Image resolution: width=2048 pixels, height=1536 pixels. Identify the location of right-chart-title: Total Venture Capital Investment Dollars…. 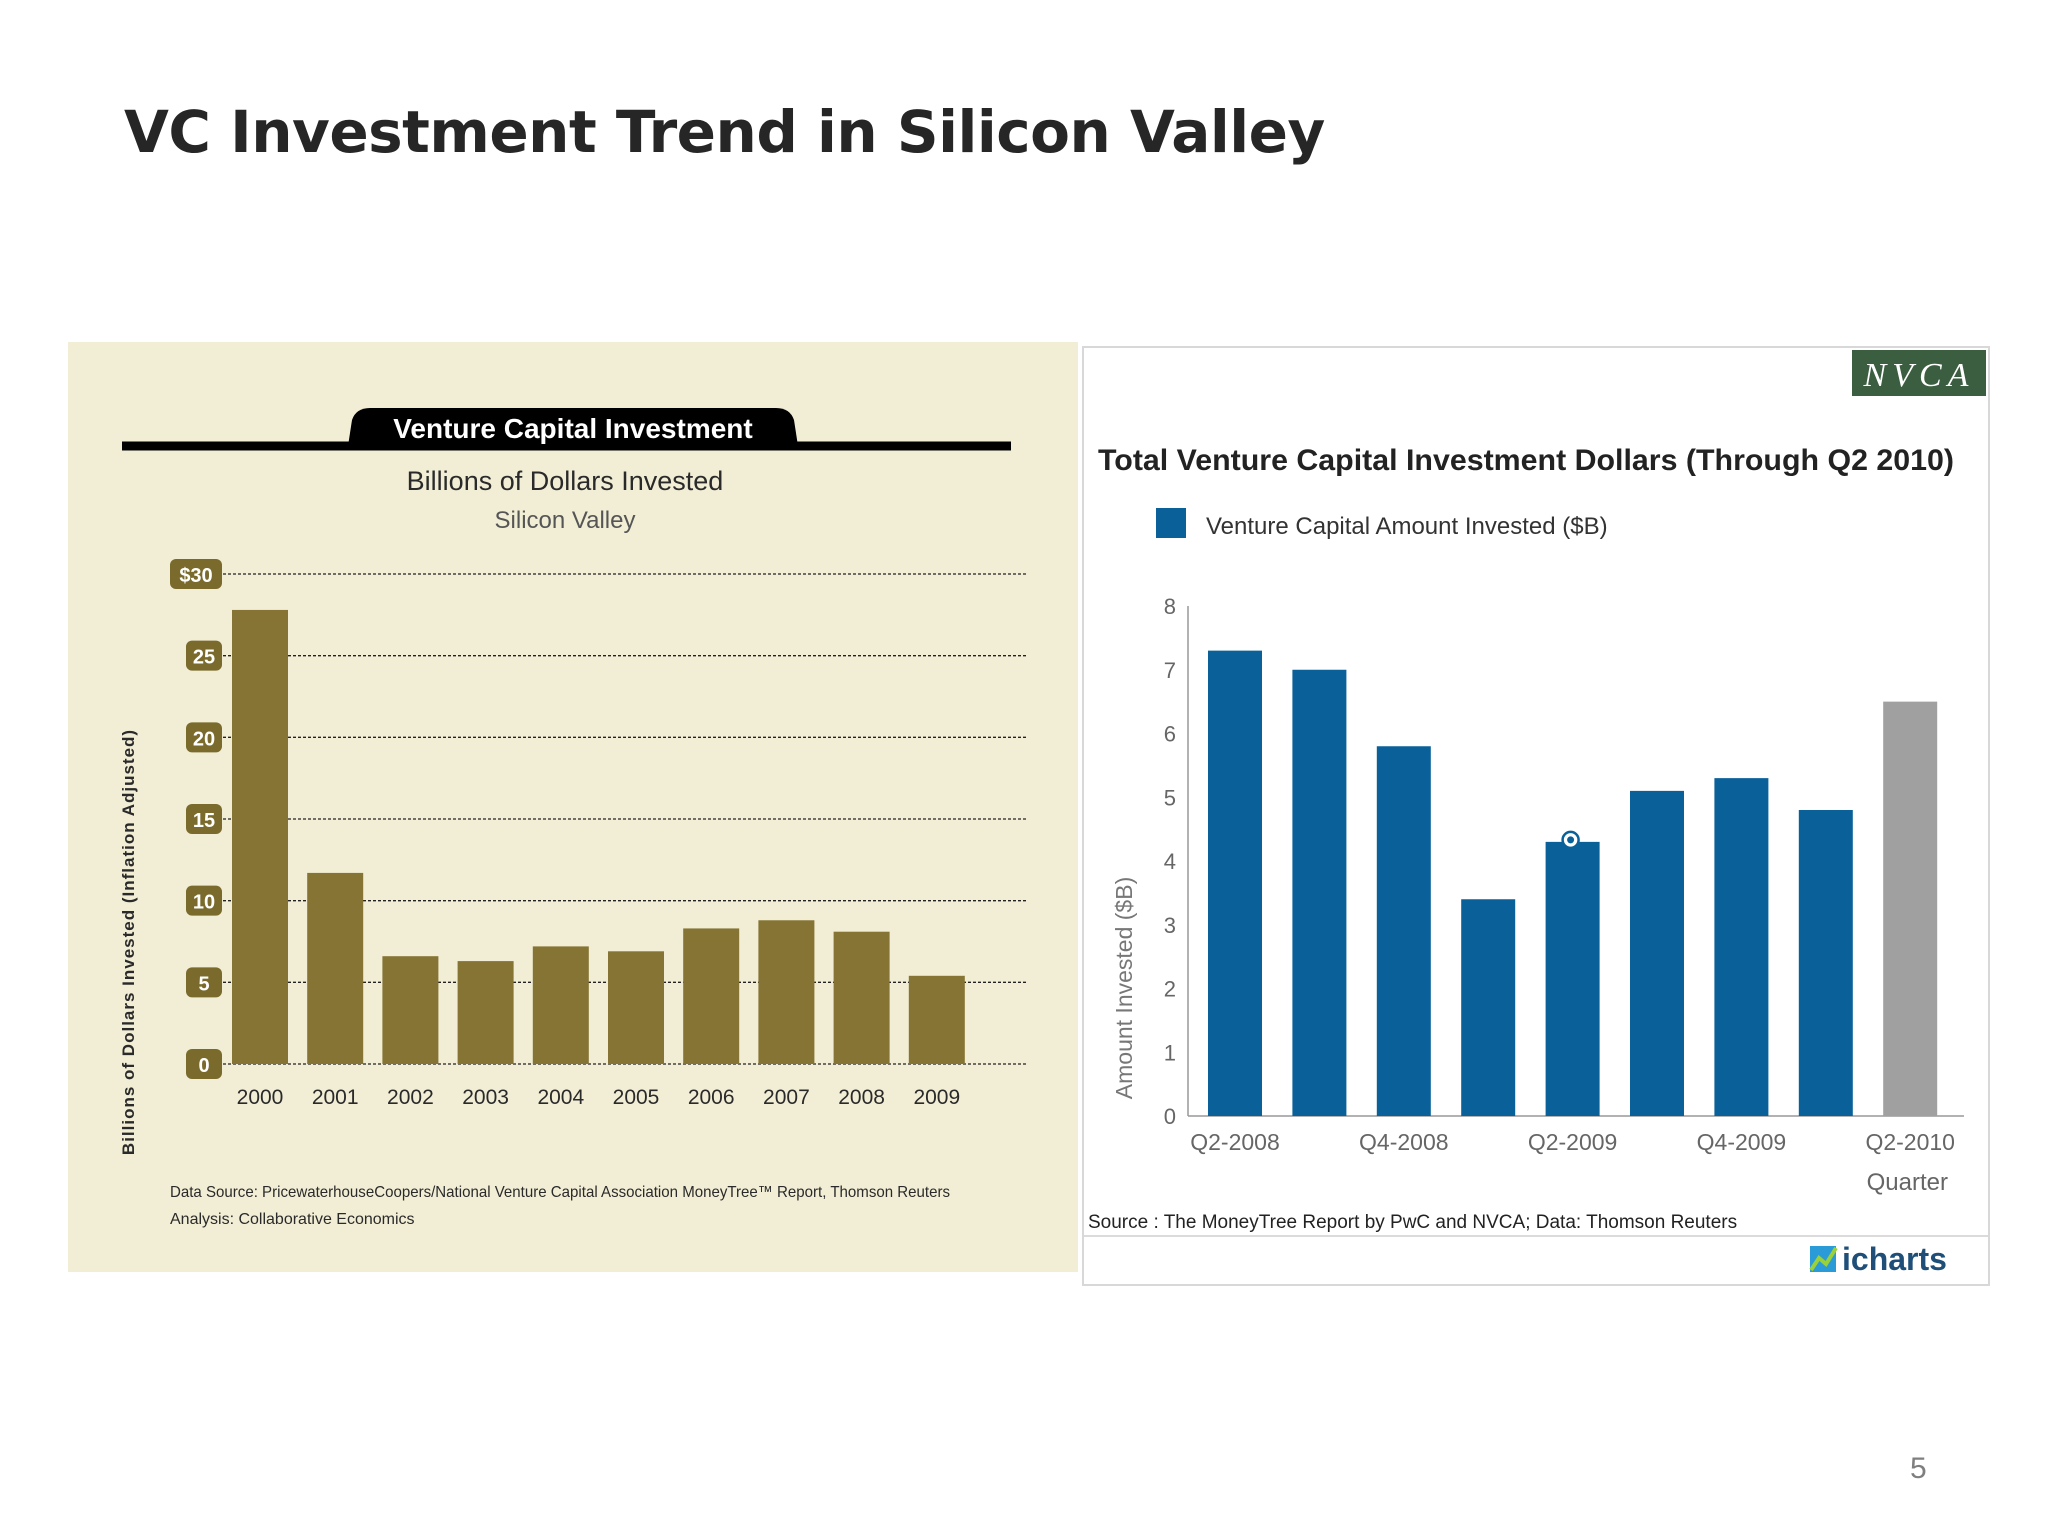
(1526, 460).